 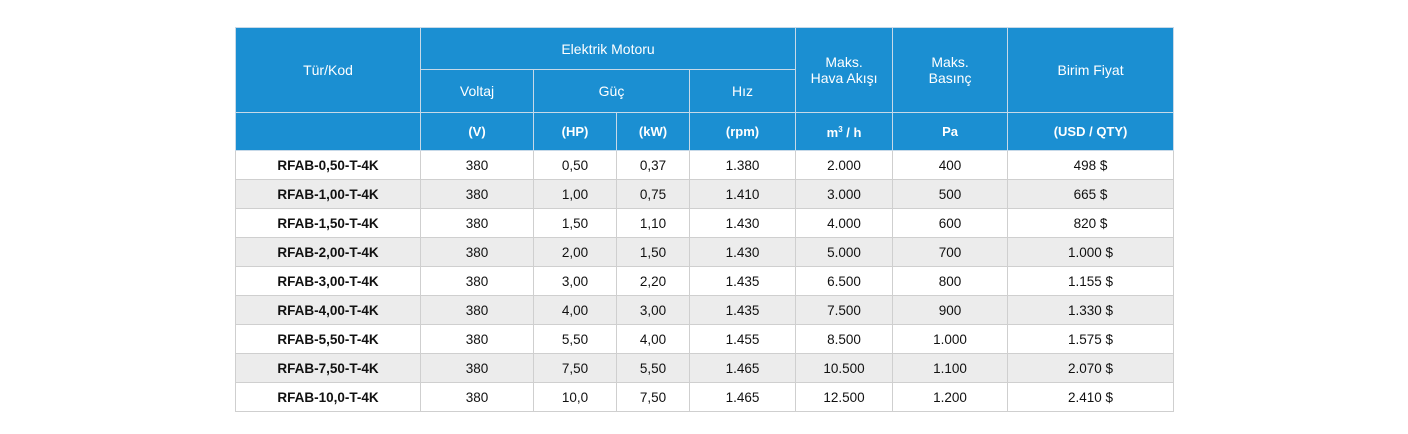 What do you see at coordinates (575, 339) in the screenshot?
I see `cell-hp: 5,50` at bounding box center [575, 339].